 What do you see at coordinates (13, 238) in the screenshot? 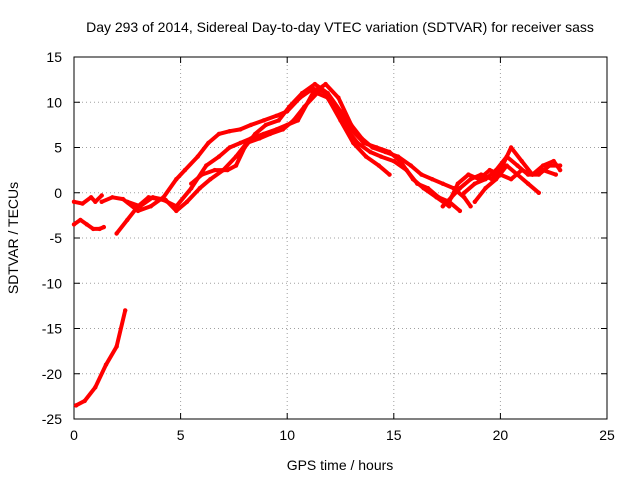
I see `y-axis-label: SDTVAR / TECUs` at bounding box center [13, 238].